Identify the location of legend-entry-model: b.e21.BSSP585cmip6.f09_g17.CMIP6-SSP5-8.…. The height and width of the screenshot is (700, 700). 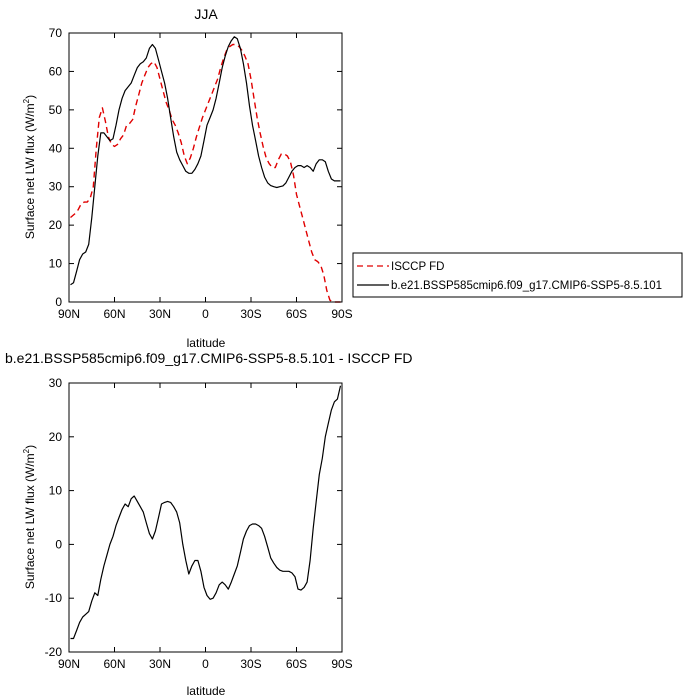
(526, 286).